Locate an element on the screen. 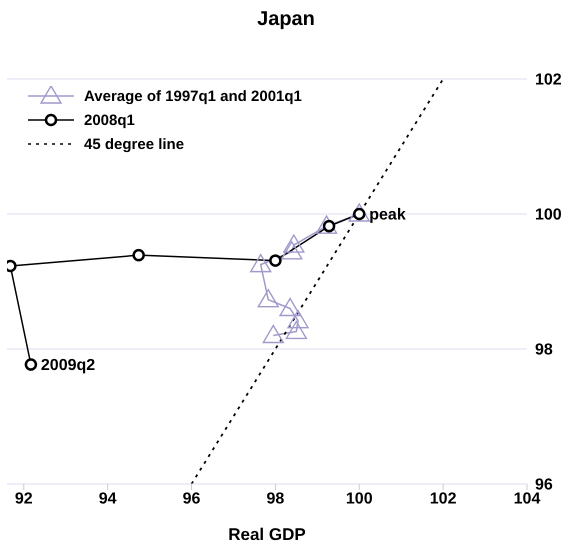 The image size is (572, 548). legend-label: 45 degree line is located at coordinates (134, 144).